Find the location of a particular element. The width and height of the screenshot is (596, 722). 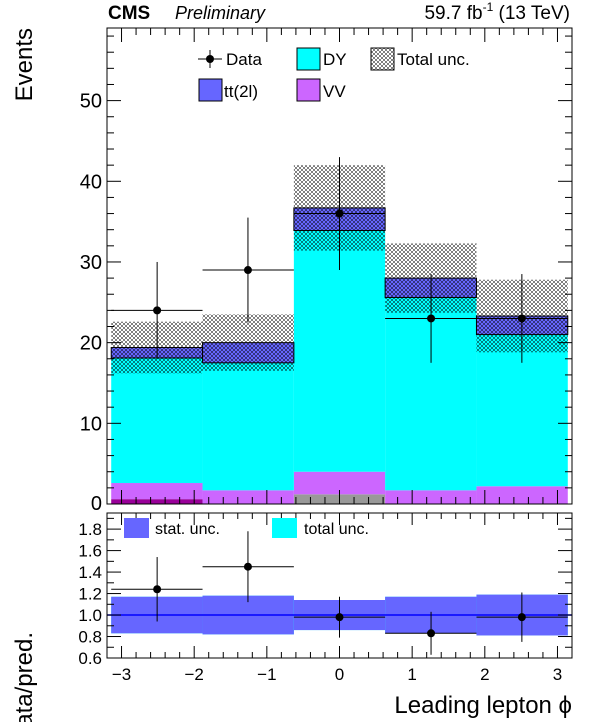

lower-ytick-label: 1.4 is located at coordinates (90, 572).